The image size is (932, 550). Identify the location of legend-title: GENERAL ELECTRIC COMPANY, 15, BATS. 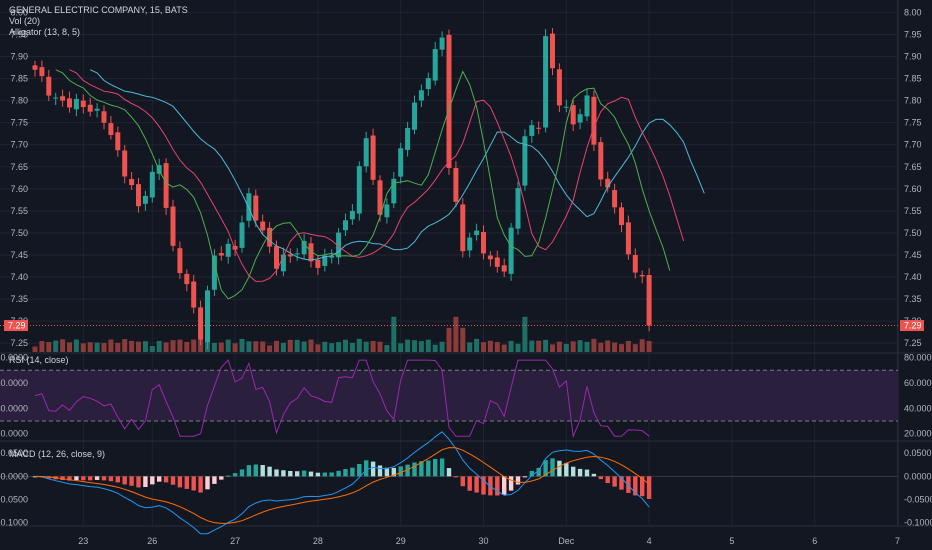
(98, 10).